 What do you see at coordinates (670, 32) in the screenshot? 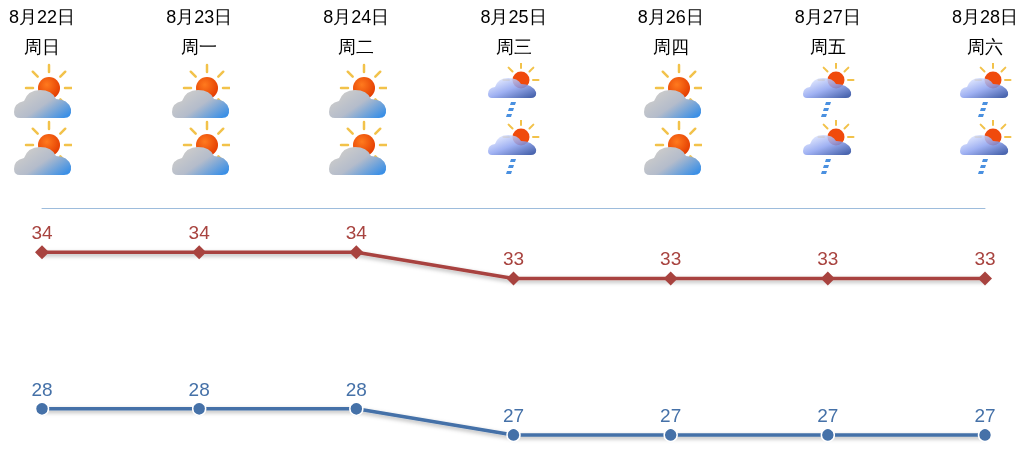
I see `x-tick-label: 8月26日周四` at bounding box center [670, 32].